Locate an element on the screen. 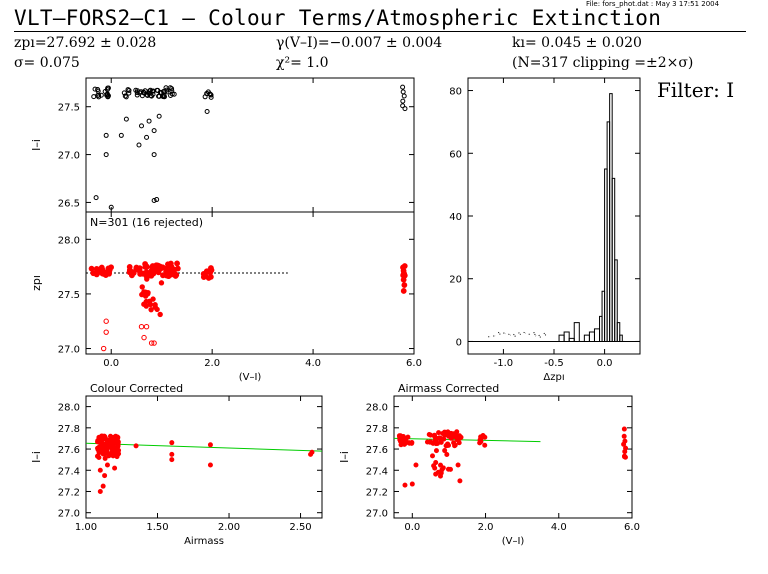 This screenshot has height=574, width=768. hist-xlabel: Δzpı is located at coordinates (553, 377).